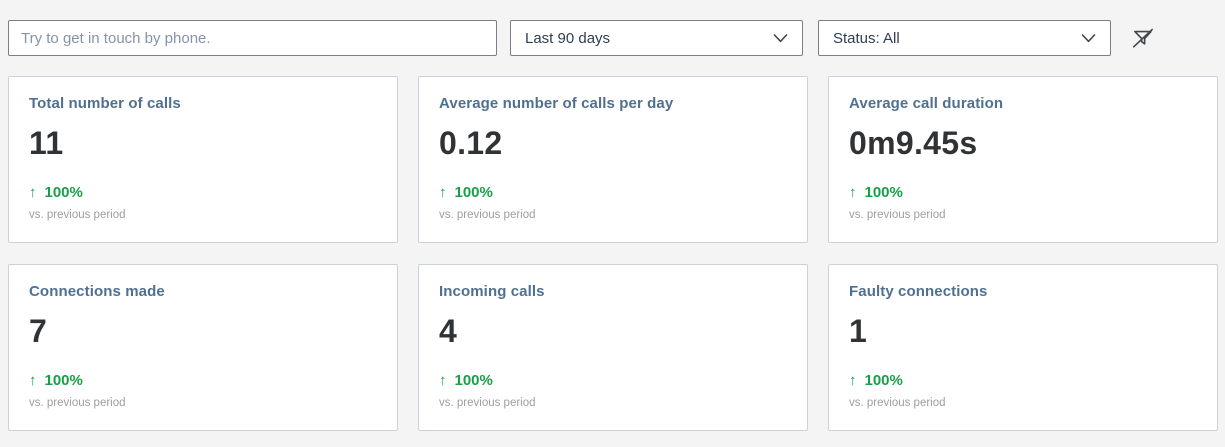 The image size is (1225, 447). I want to click on period-filter-dropdown: Last 90 days, so click(656, 38).